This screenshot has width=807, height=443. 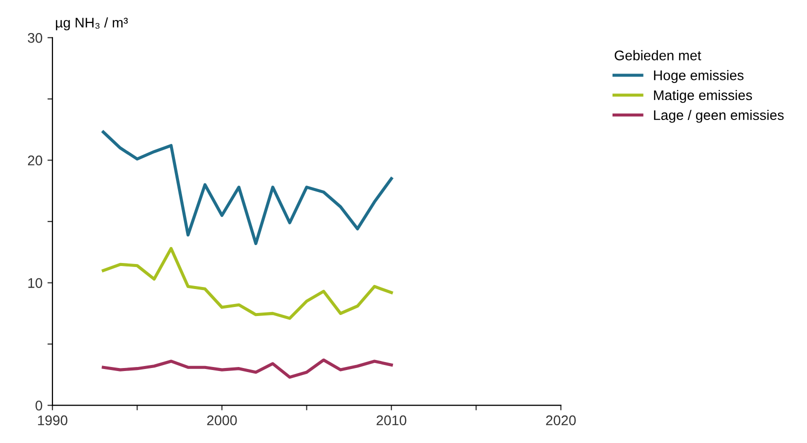 I want to click on legend-label: Lage / geen emissies, so click(x=719, y=116).